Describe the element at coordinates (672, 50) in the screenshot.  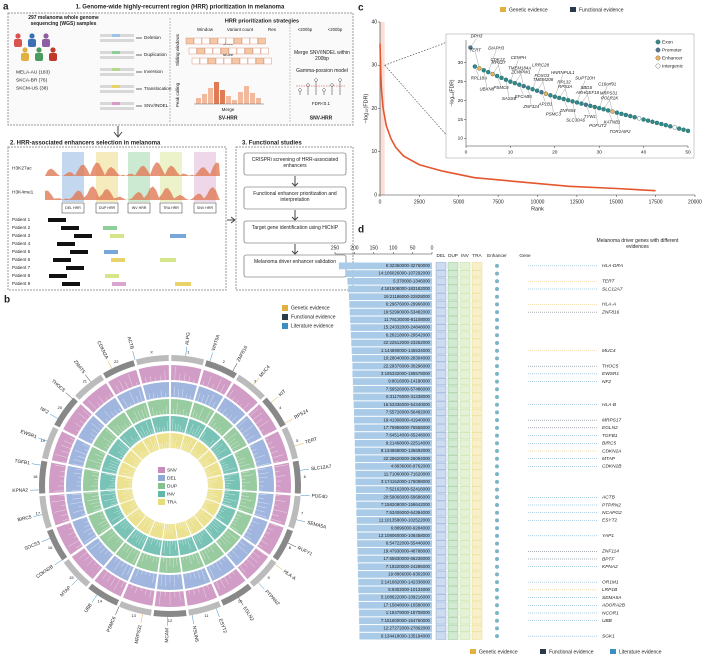
I see `legend-label: Promoter` at that location.